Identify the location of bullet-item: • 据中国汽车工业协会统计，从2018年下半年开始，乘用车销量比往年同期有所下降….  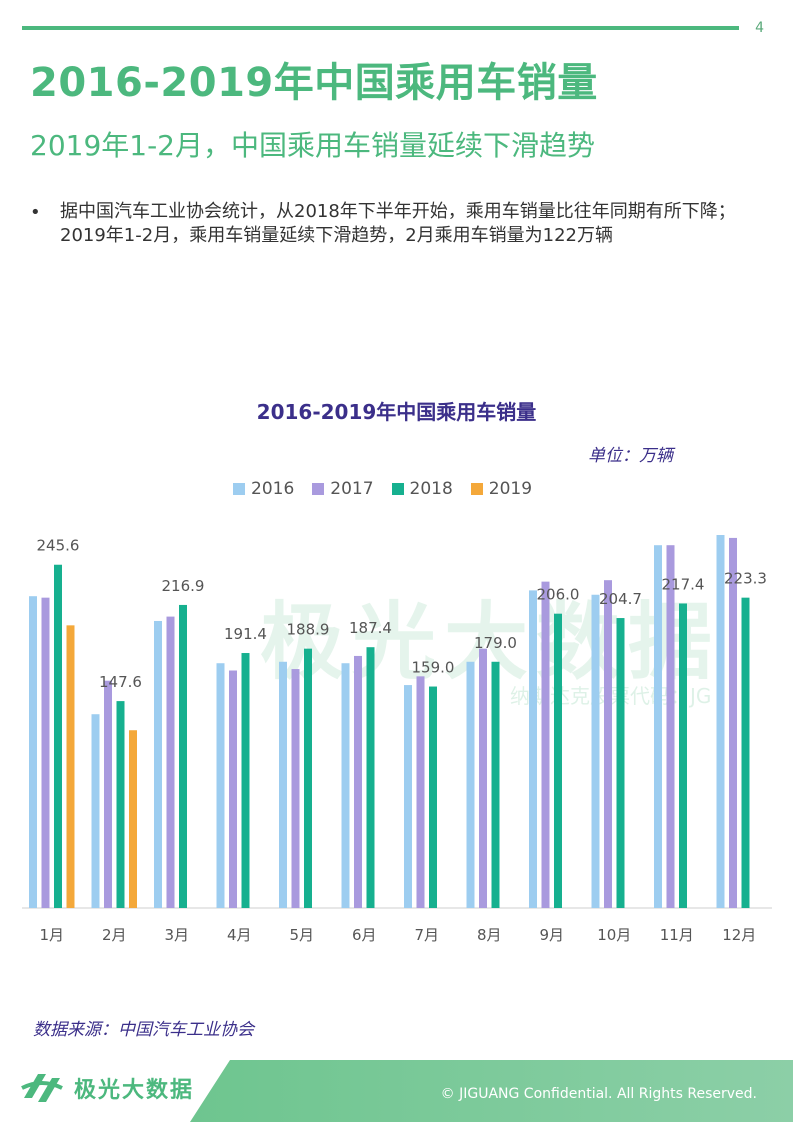
(395, 224).